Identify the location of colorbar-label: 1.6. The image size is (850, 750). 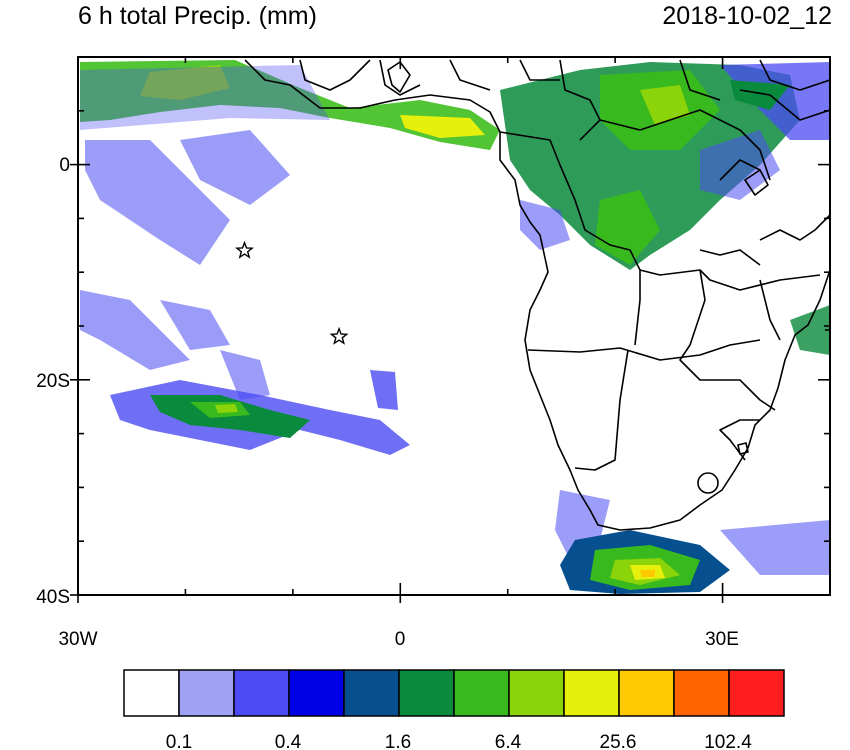
(398, 741).